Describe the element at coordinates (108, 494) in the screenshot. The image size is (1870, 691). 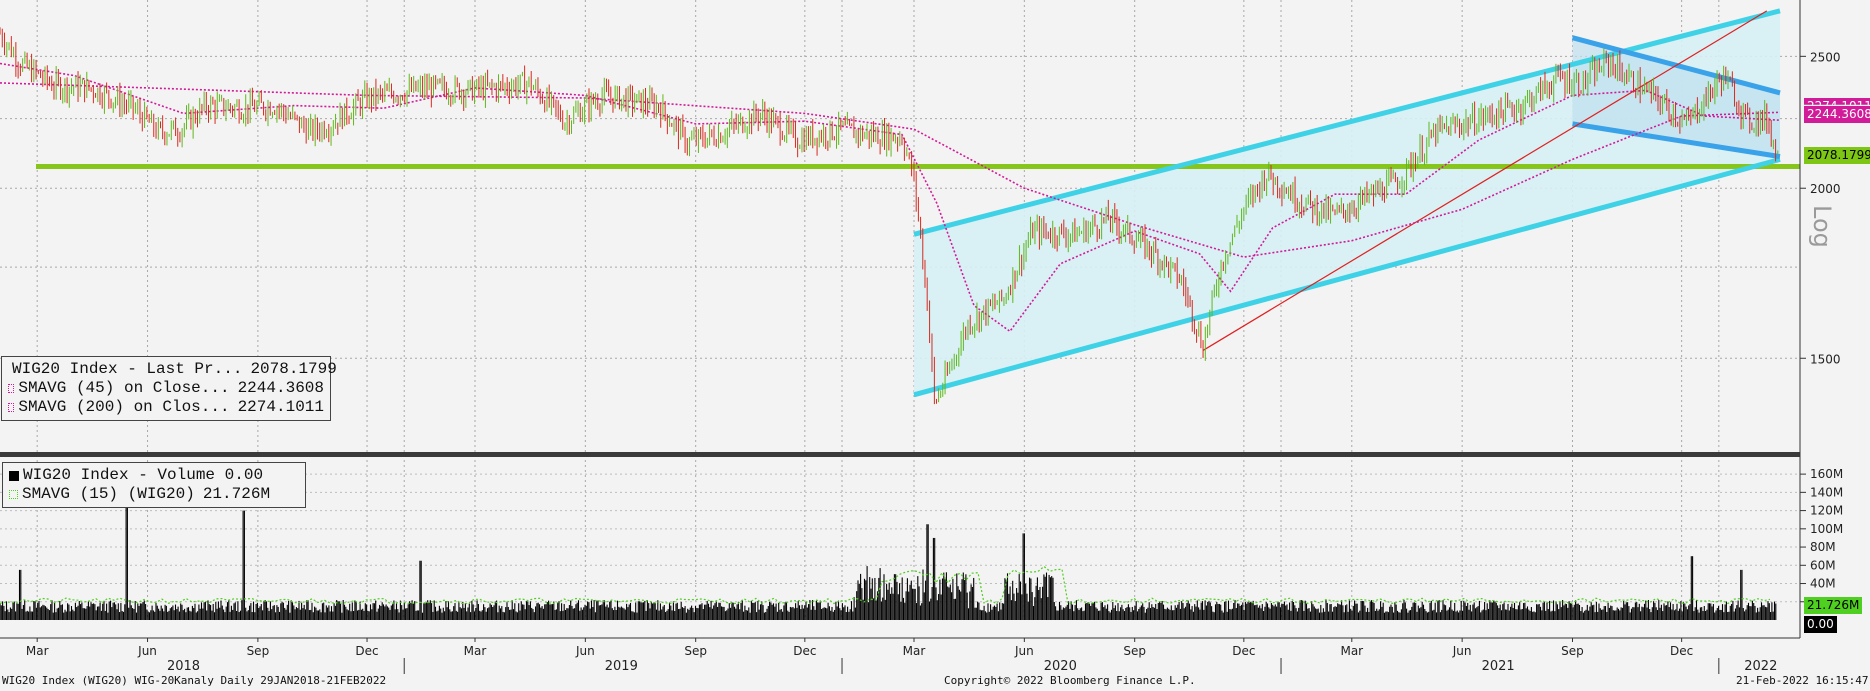
I see `legend-sma15-name: SMAVG (15) (WIG20)` at that location.